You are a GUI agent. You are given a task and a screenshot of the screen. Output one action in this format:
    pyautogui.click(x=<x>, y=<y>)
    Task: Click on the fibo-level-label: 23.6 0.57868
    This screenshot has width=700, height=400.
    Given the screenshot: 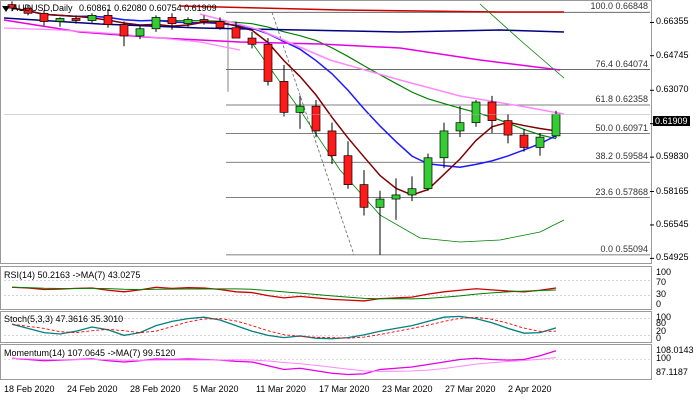 What is the action you would take?
    pyautogui.click(x=621, y=191)
    